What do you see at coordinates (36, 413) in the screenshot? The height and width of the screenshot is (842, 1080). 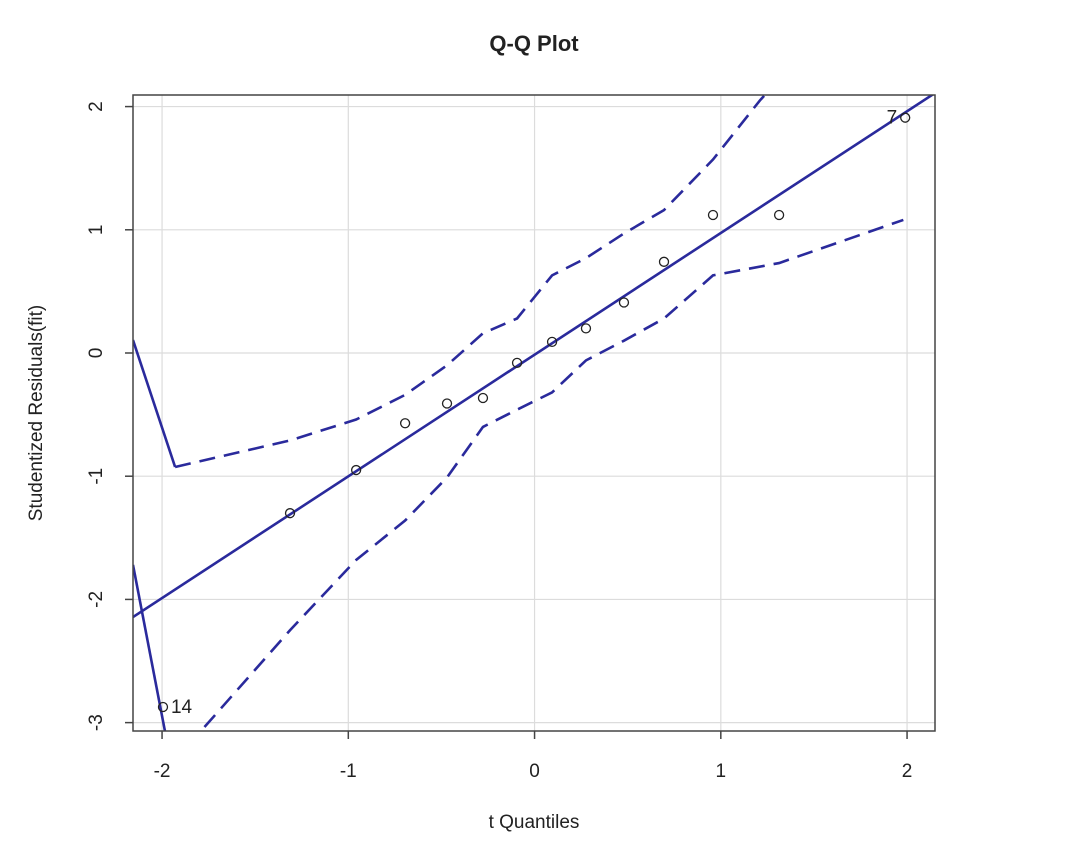 I see `y-axis-title: Studentized Residuals(fit)` at bounding box center [36, 413].